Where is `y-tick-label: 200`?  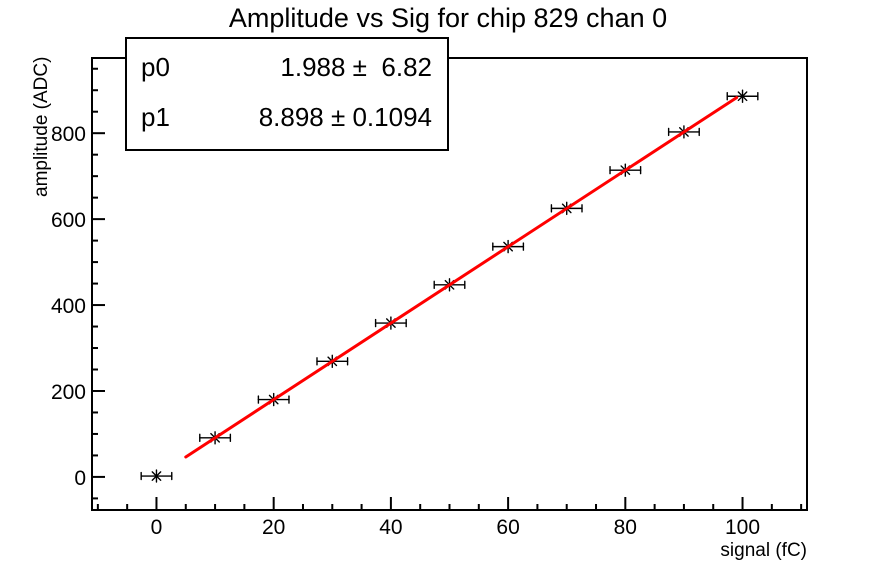
y-tick-label: 200 is located at coordinates (68, 392).